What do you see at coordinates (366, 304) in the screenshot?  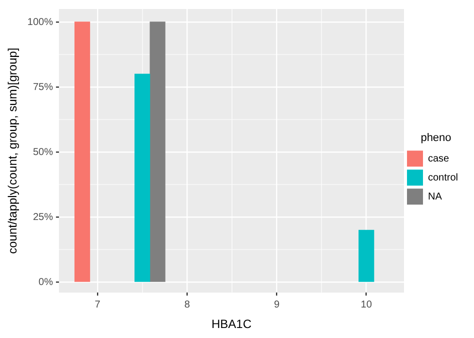 I see `x-tick-label: 10` at bounding box center [366, 304].